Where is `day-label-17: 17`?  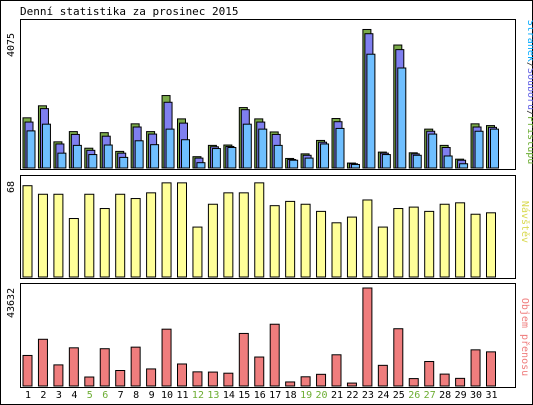 day-label-17: 17 is located at coordinates (275, 395).